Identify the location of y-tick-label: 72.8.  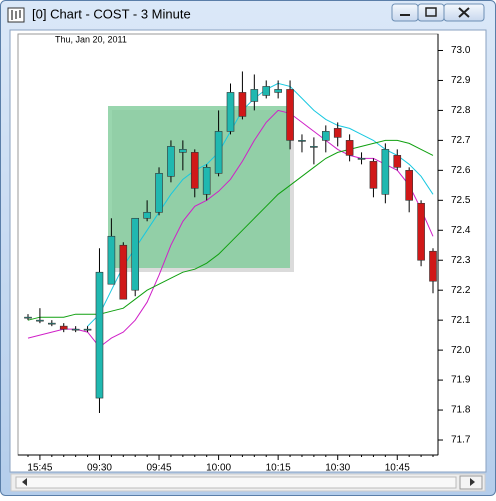
(461, 110).